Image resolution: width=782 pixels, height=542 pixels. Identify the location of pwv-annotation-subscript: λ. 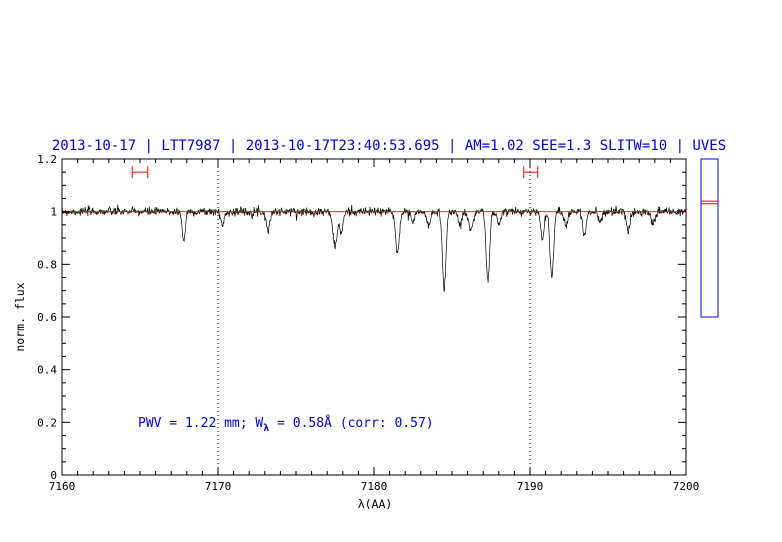
(266, 428).